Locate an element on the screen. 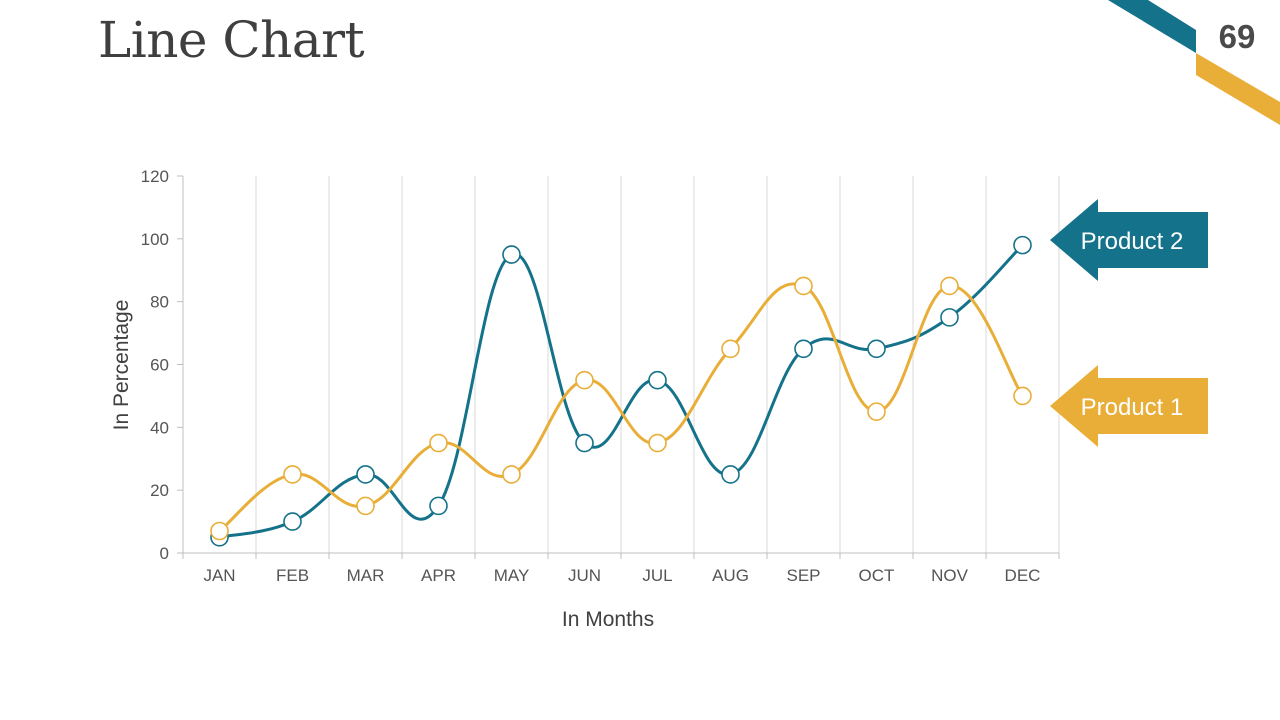  x-tick-label: SEP is located at coordinates (803, 575).